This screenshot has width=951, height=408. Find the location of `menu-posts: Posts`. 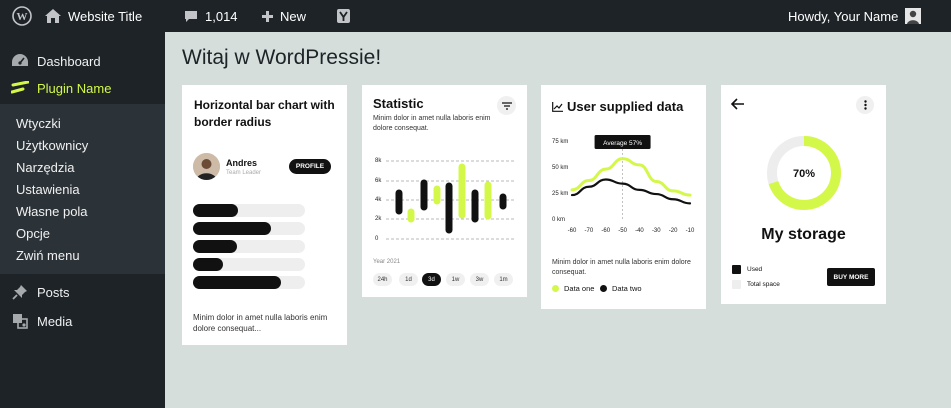

menu-posts: Posts is located at coordinates (82, 292).